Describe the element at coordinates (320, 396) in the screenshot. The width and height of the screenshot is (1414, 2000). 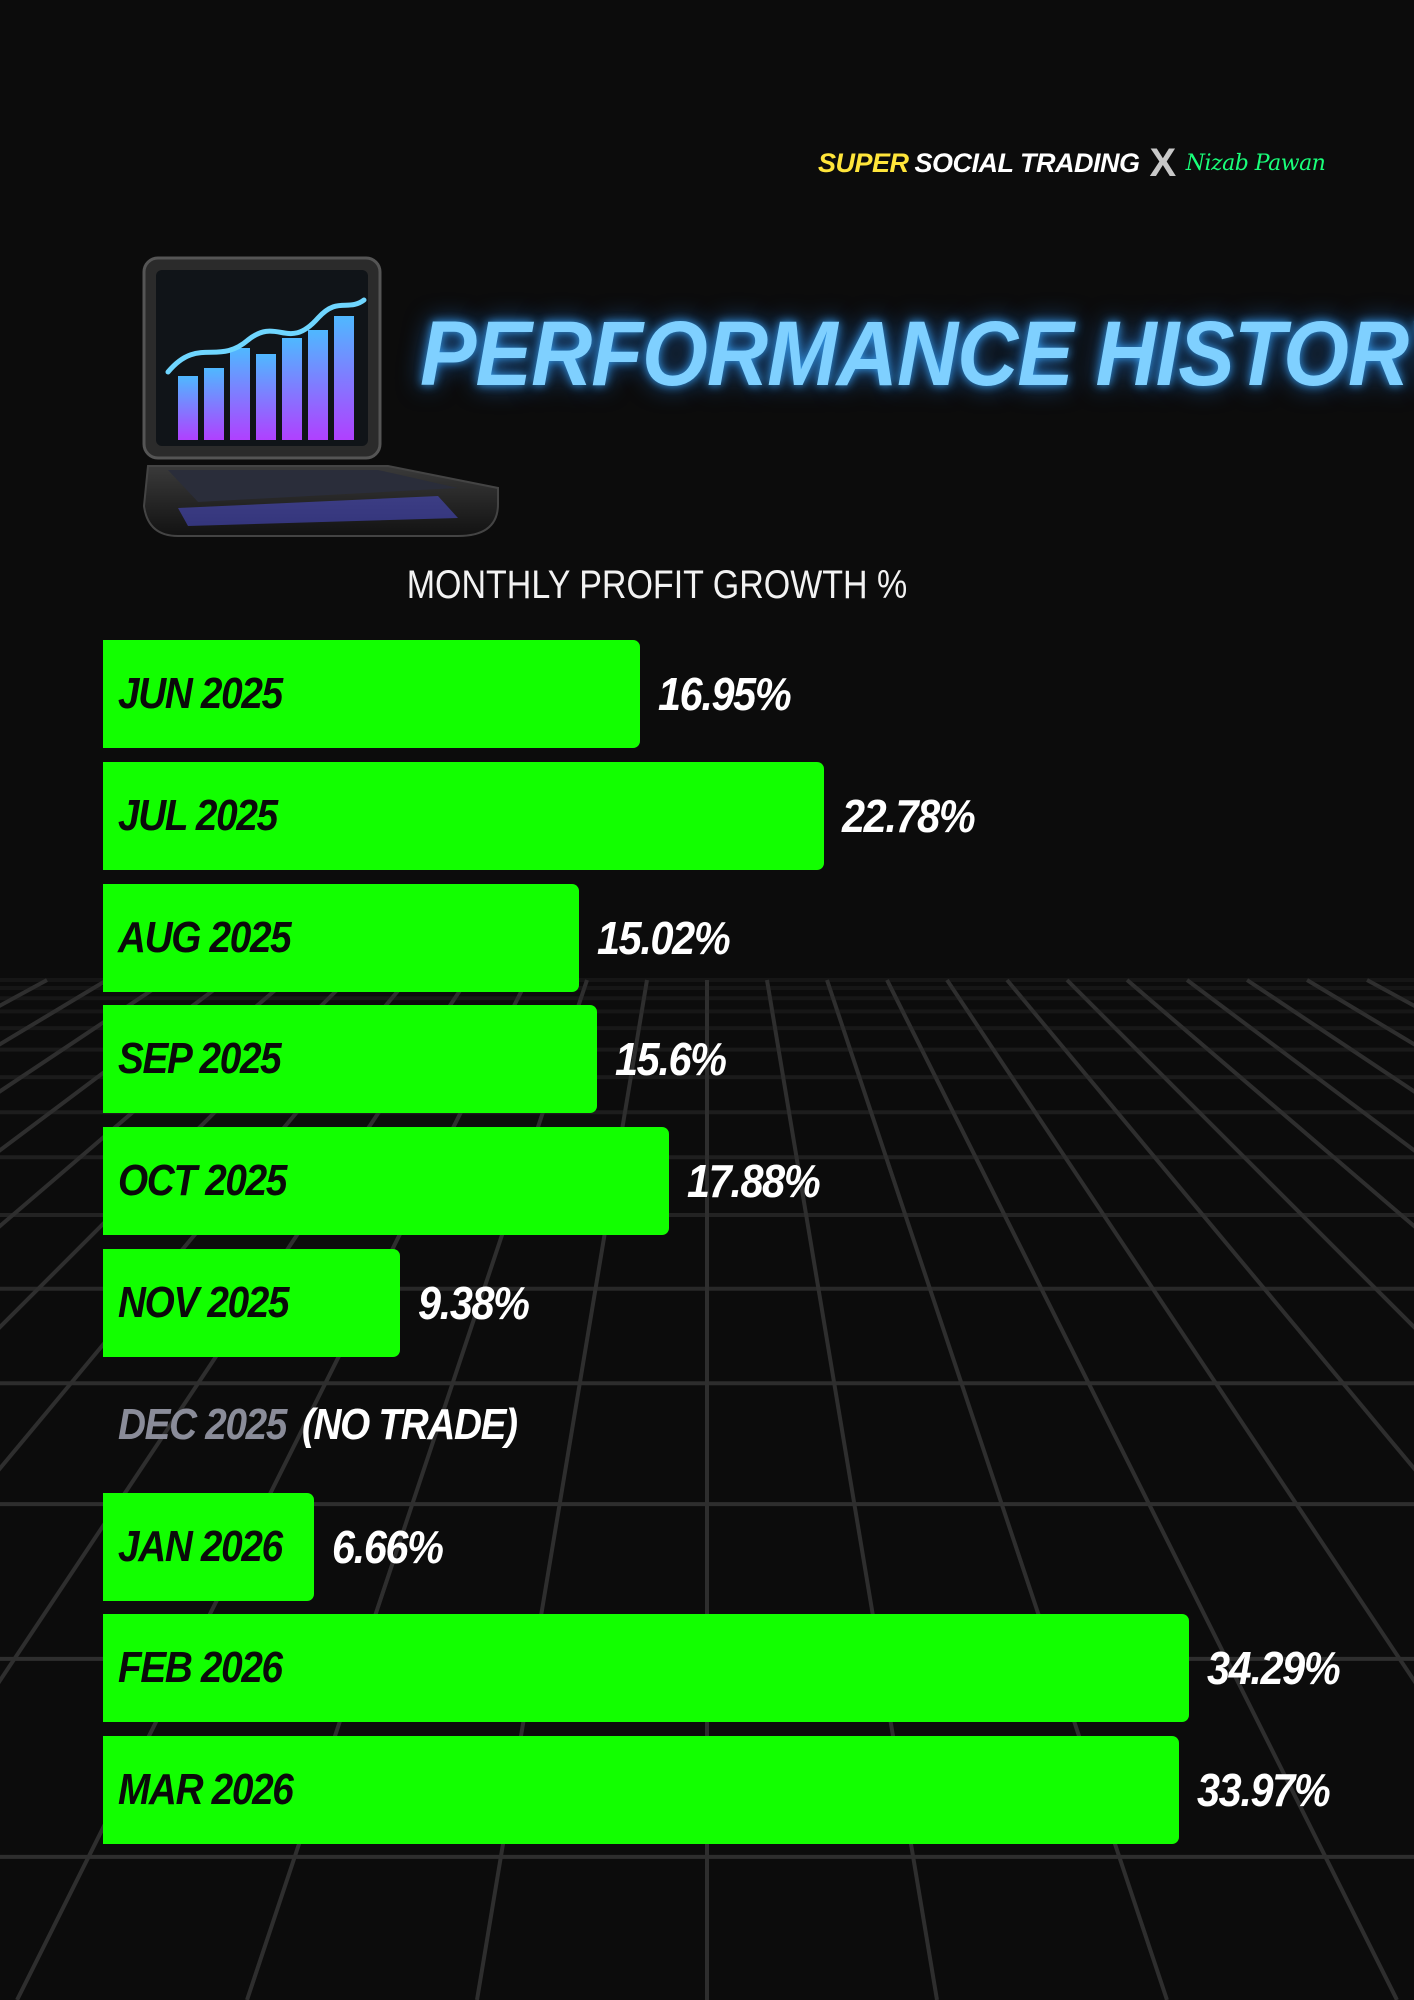
I see `laptop-chart-icon` at that location.